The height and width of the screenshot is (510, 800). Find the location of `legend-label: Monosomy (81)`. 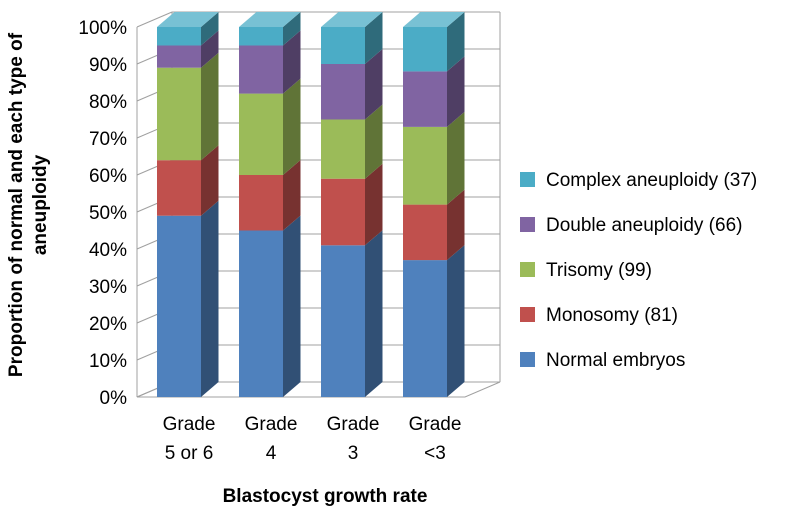

legend-label: Monosomy (81) is located at coordinates (612, 315).